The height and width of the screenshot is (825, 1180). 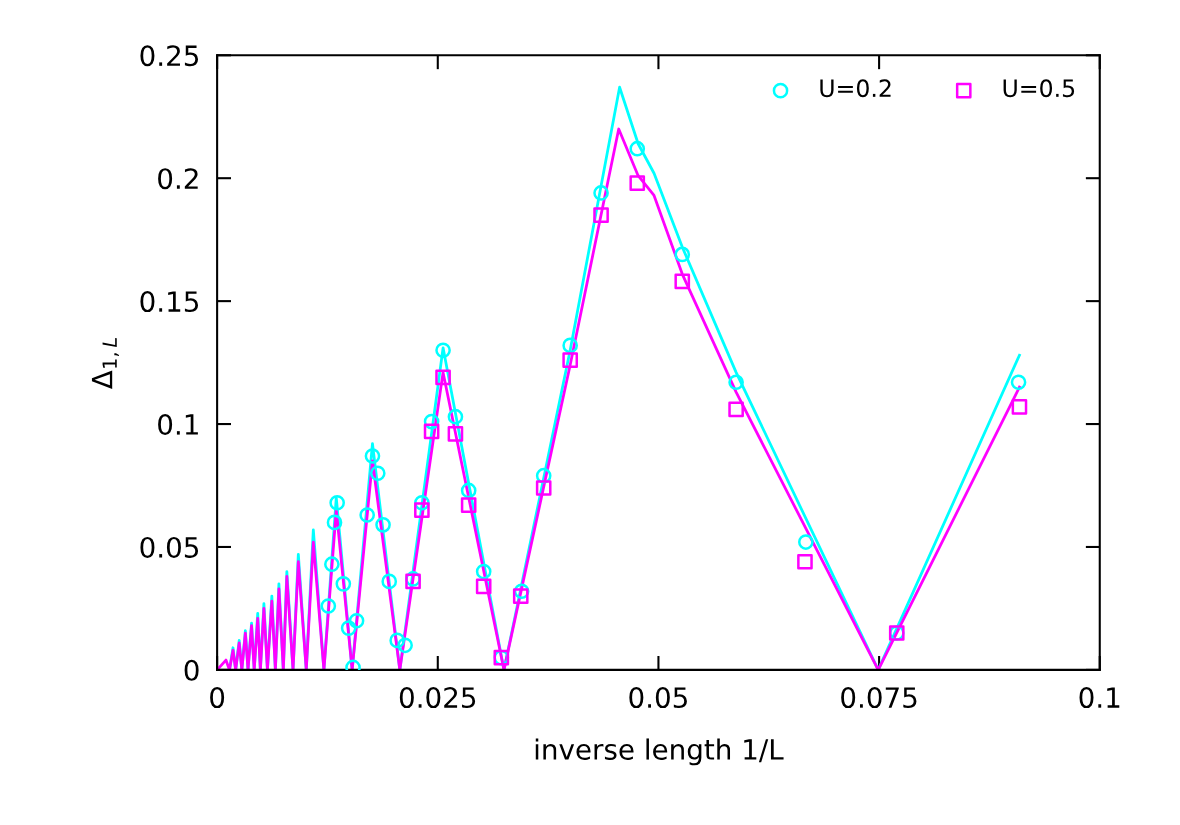 What do you see at coordinates (659, 752) in the screenshot?
I see `x-axis-title: inverse length 1/L` at bounding box center [659, 752].